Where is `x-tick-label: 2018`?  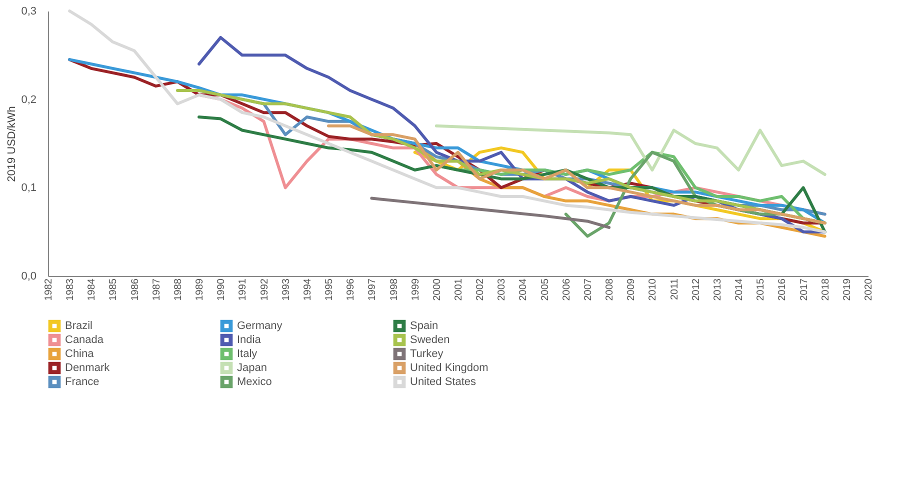
x-tick-label: 2018 is located at coordinates (826, 289).